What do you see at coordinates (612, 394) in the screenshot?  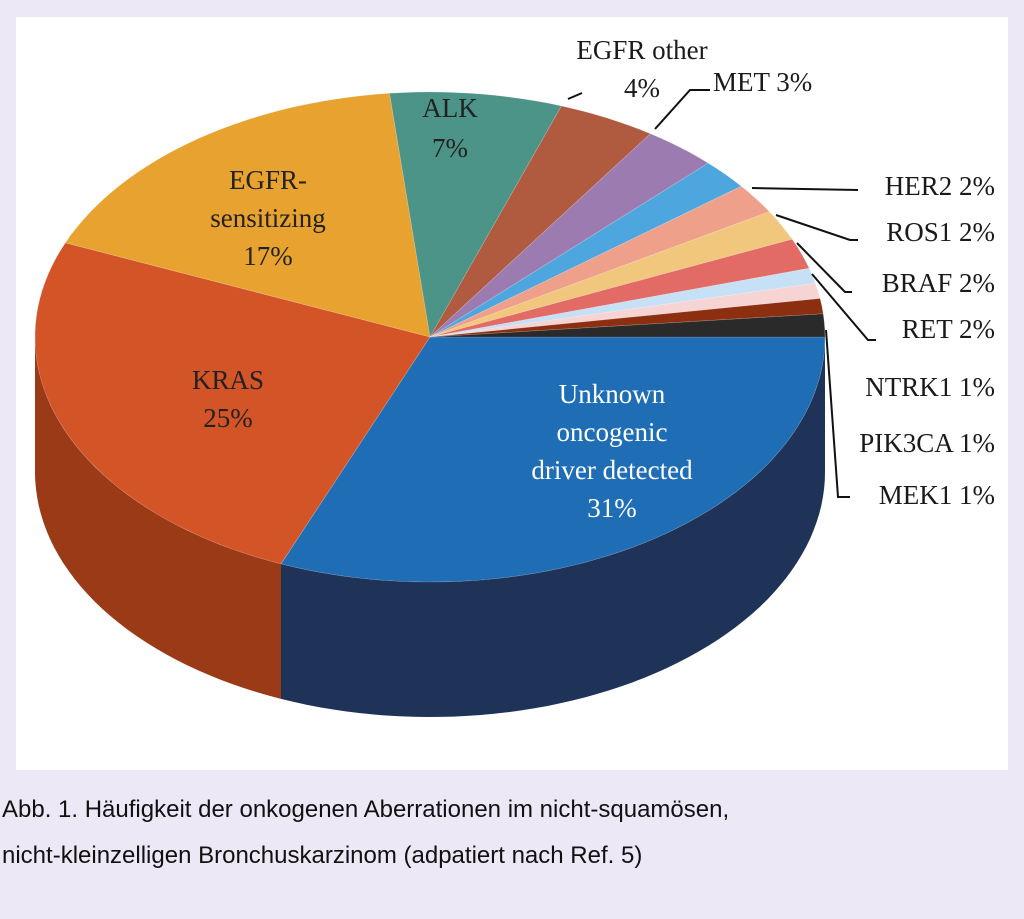 I see `slice-label-unknown-oncogenic-driver-detected: Unknown` at bounding box center [612, 394].